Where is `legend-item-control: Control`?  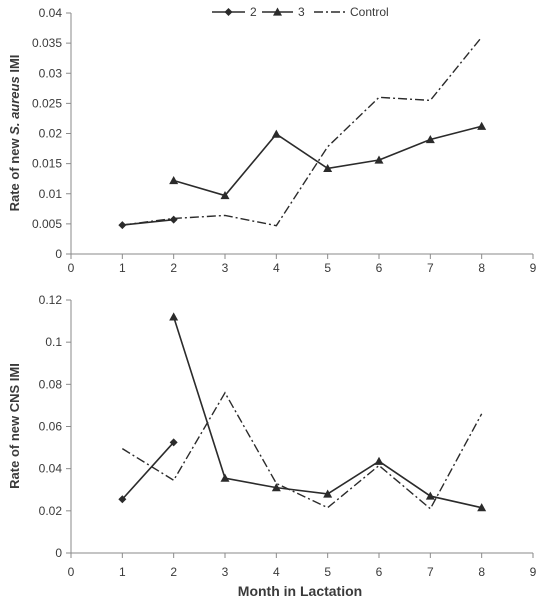
legend-item-control: Control is located at coordinates (351, 12).